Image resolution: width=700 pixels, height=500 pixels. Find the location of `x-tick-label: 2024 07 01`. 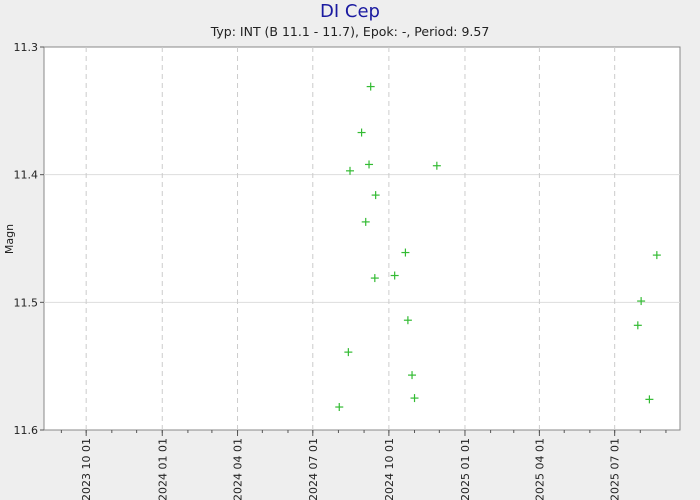

x-tick-label: 2024 07 01 is located at coordinates (313, 469).